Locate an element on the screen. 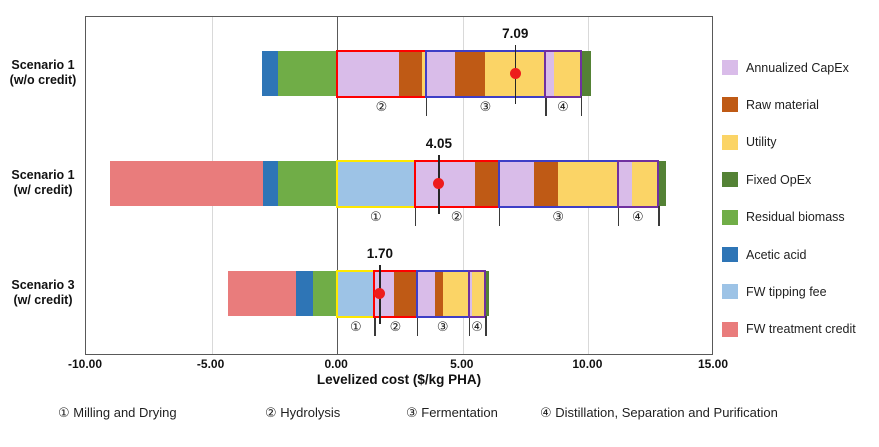 This screenshot has width=879, height=447. legend-swatch-fw-treatment-credit is located at coordinates (730, 329).